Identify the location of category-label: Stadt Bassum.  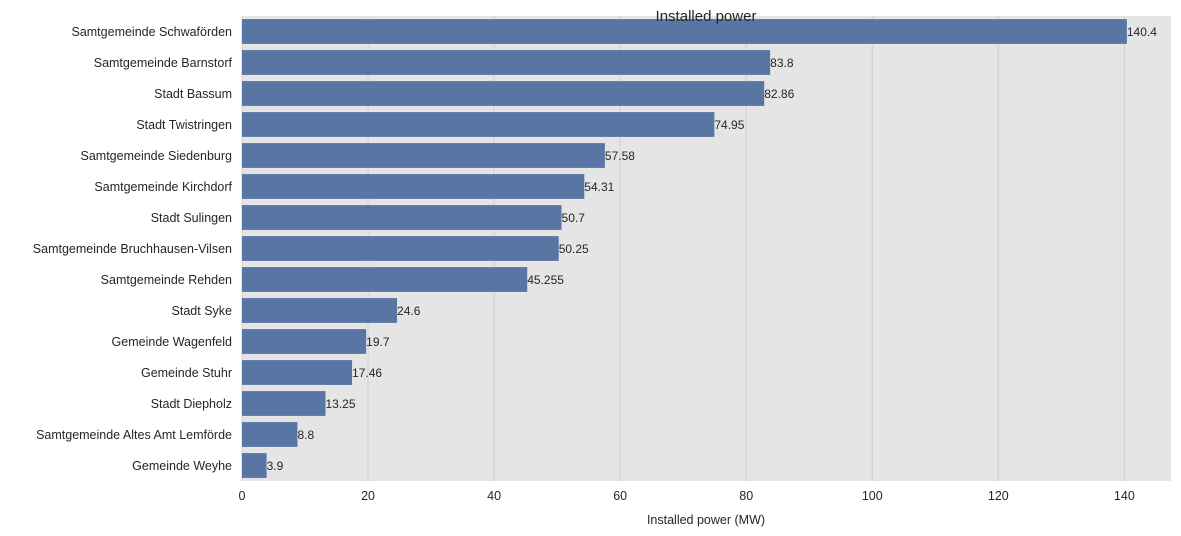
(193, 94).